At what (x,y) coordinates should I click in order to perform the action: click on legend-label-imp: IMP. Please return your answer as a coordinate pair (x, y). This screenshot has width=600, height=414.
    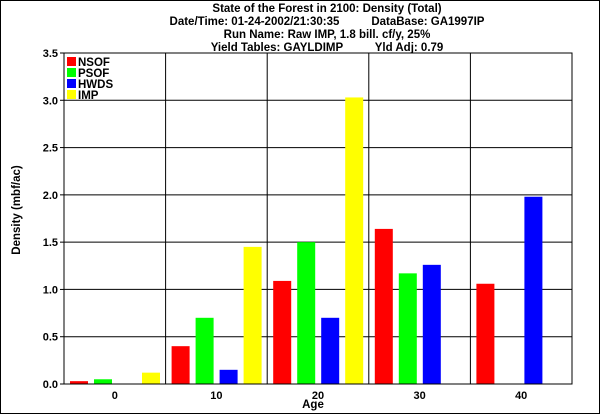
    Looking at the image, I should click on (88, 96).